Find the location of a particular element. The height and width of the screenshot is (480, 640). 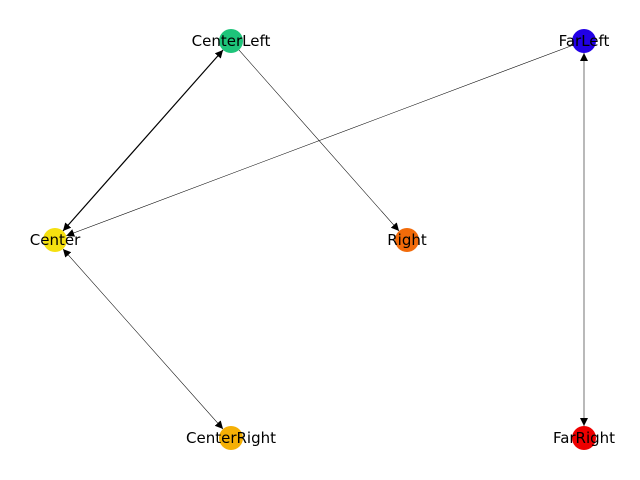

node-farleft-circle is located at coordinates (584, 41).